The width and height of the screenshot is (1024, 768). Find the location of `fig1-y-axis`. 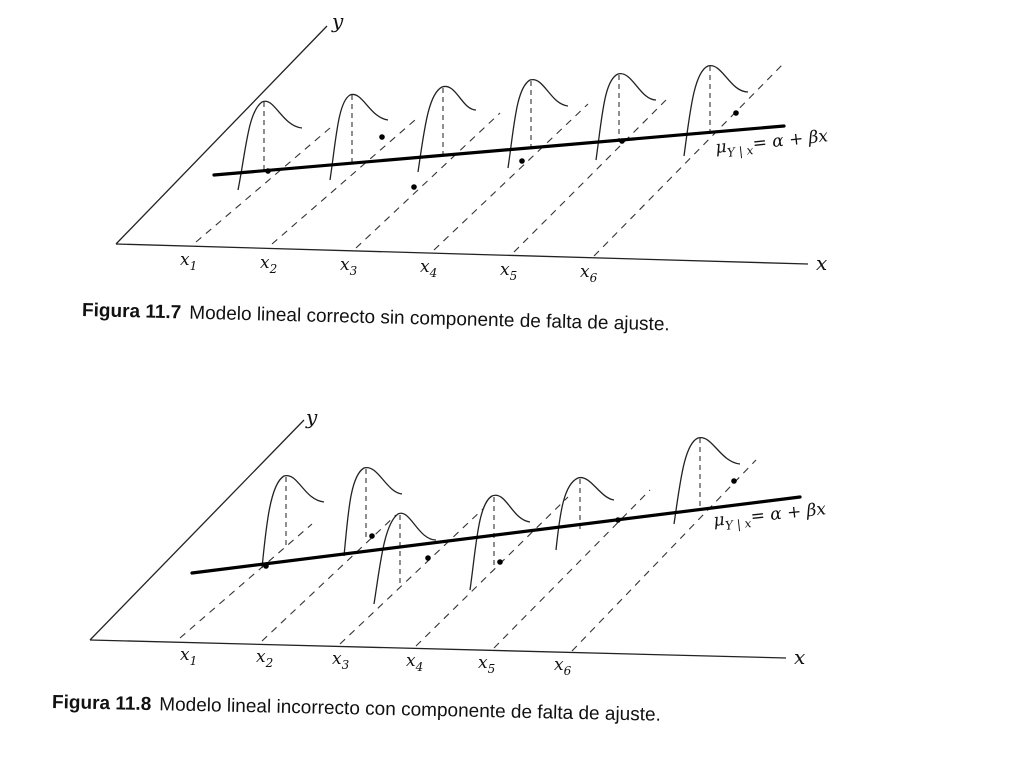

fig1-y-axis is located at coordinates (221, 135).